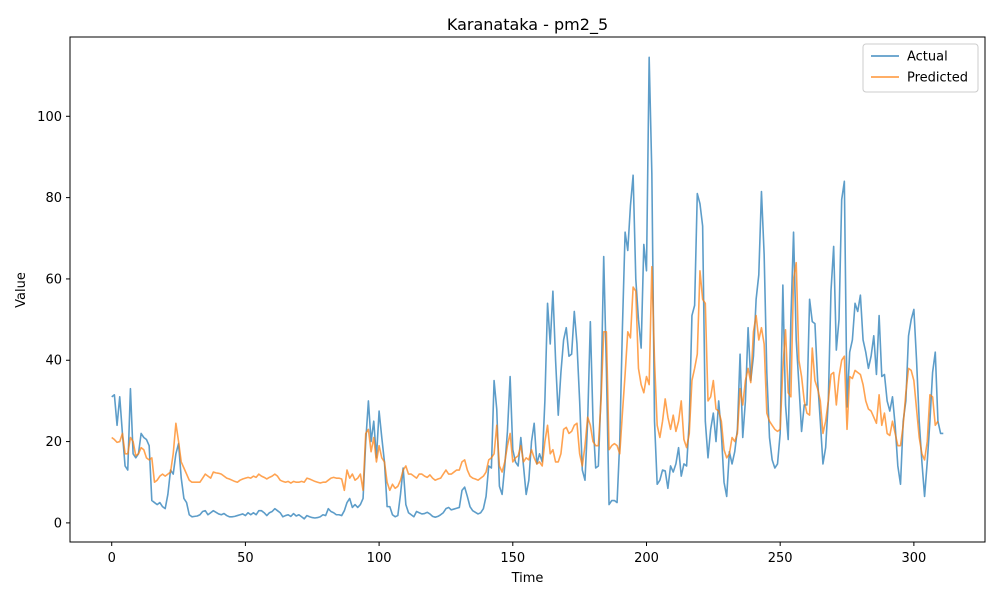 Image resolution: width=1000 pixels, height=600 pixels. I want to click on chart-title: Karanataka - pm2_5, so click(527, 25).